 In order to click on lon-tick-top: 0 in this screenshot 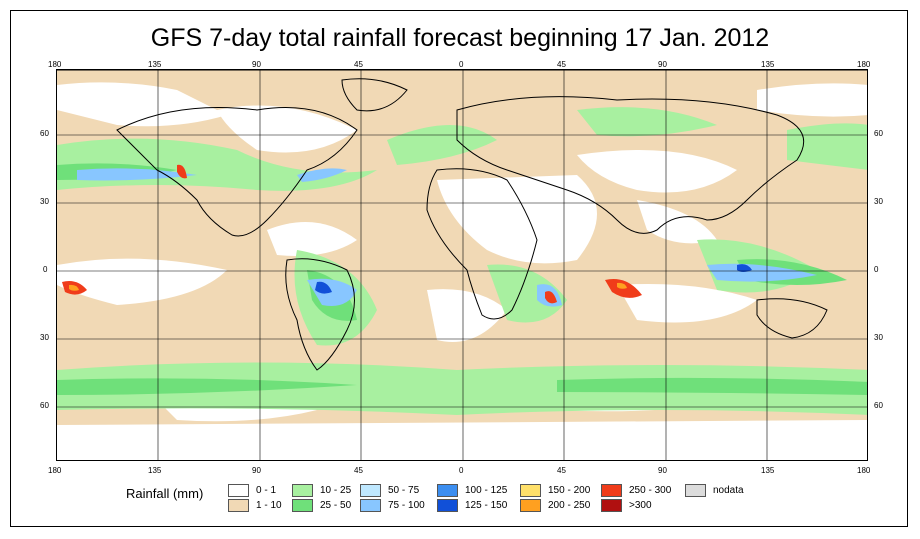, I will do `click(461, 64)`.